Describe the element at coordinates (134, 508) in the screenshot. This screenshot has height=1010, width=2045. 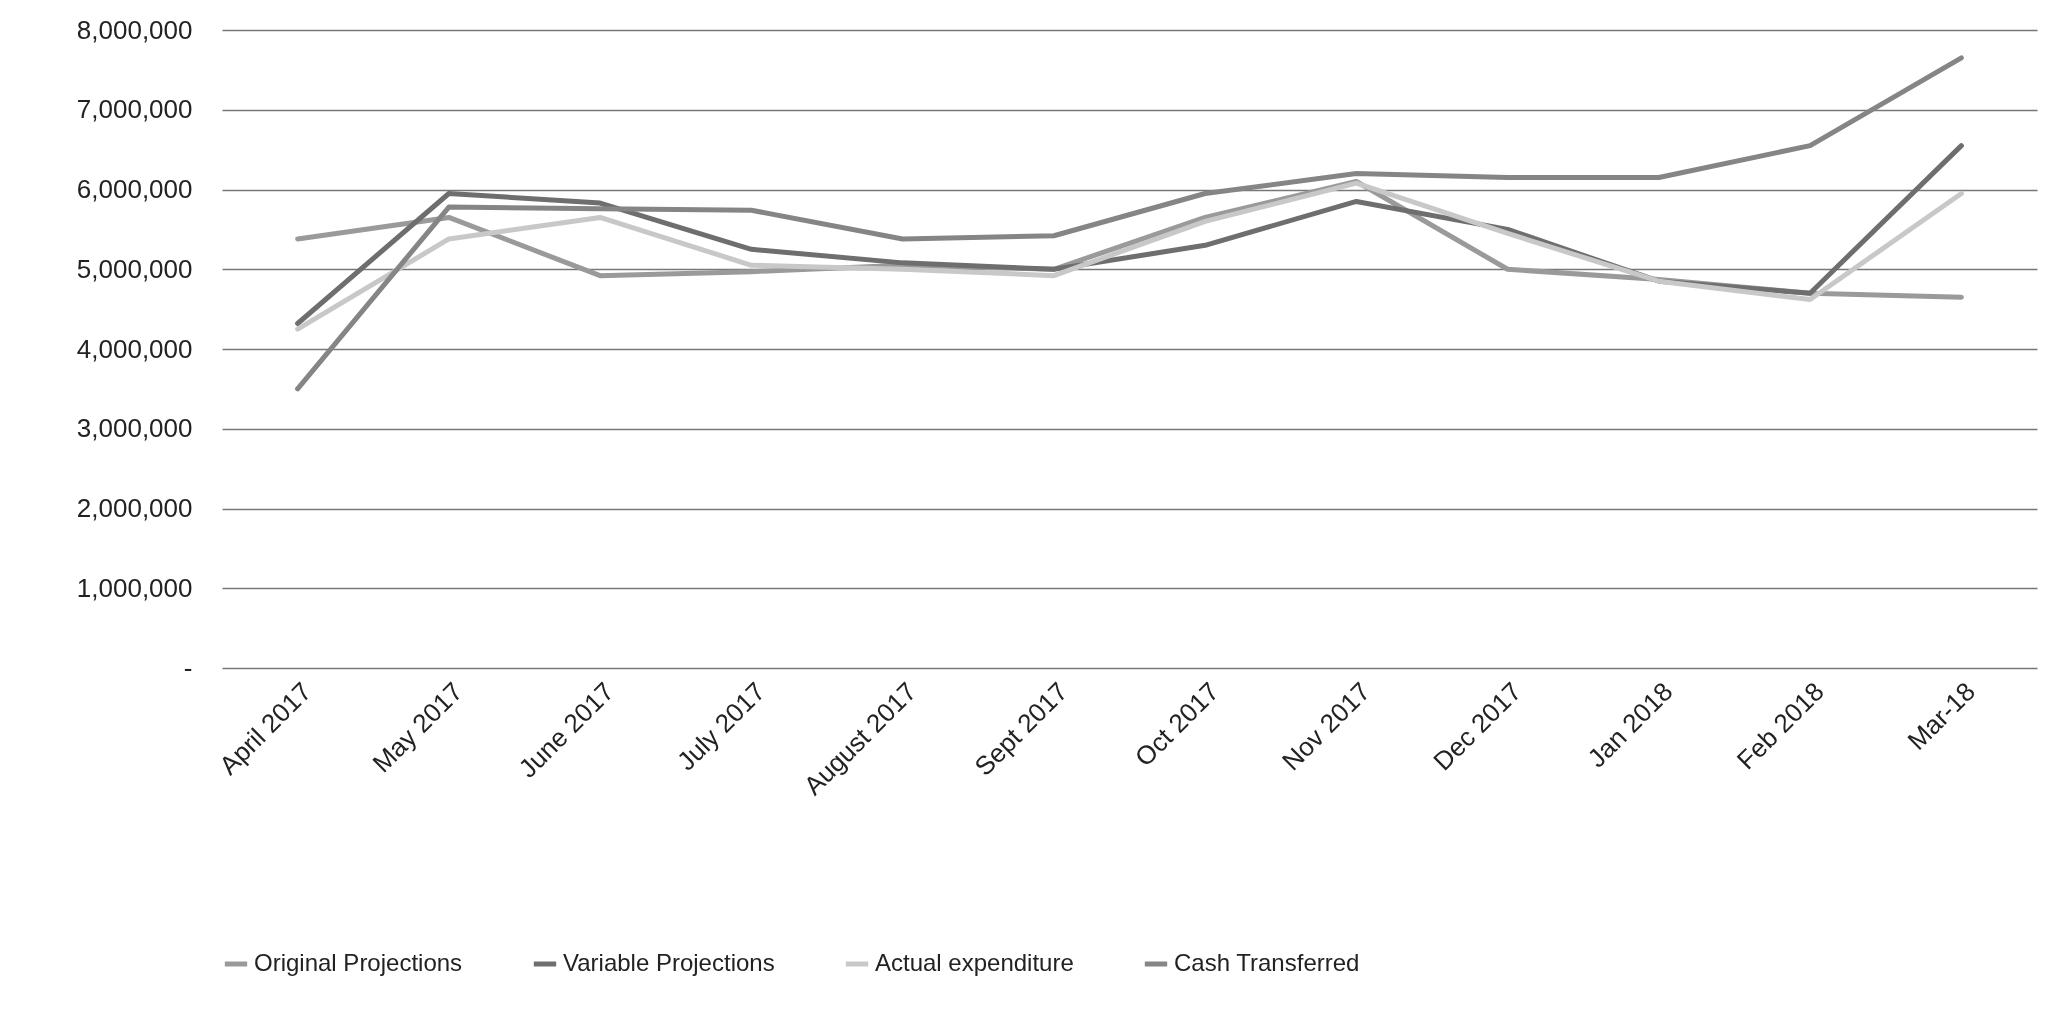
I see `y-tick-label: 2,000,000` at that location.